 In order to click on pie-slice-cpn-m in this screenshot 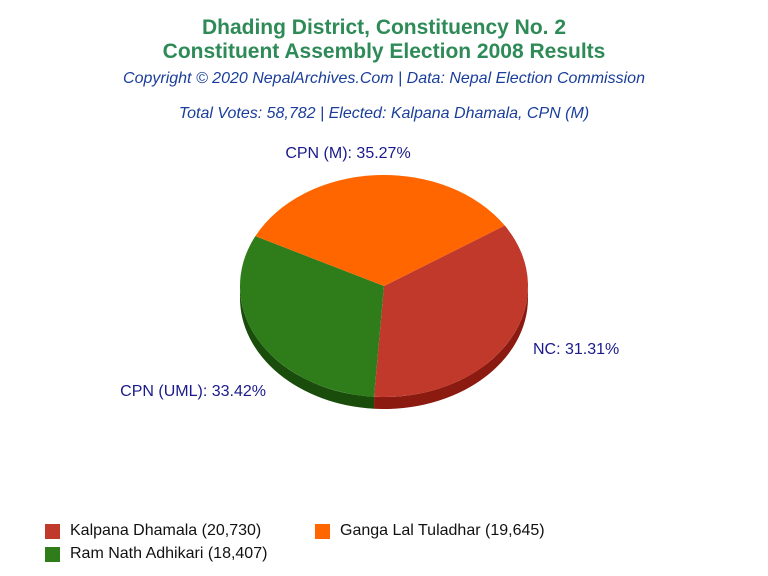, I will do `click(451, 311)`.